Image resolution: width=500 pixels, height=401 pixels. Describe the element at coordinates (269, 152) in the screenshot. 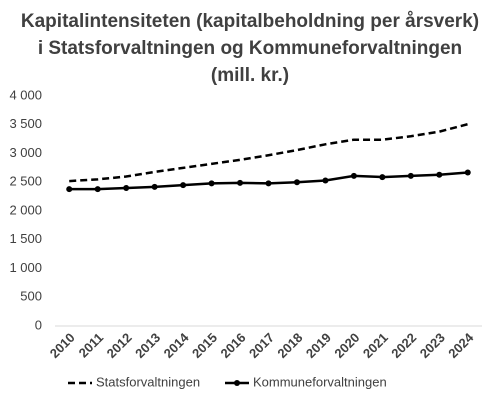

I see `series-line` at that location.